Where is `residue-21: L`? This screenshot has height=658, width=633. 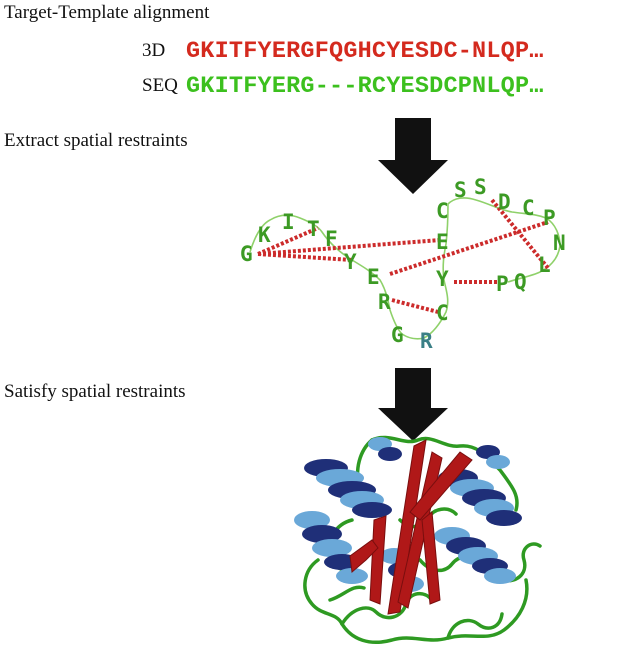 residue-21: L is located at coordinates (544, 265).